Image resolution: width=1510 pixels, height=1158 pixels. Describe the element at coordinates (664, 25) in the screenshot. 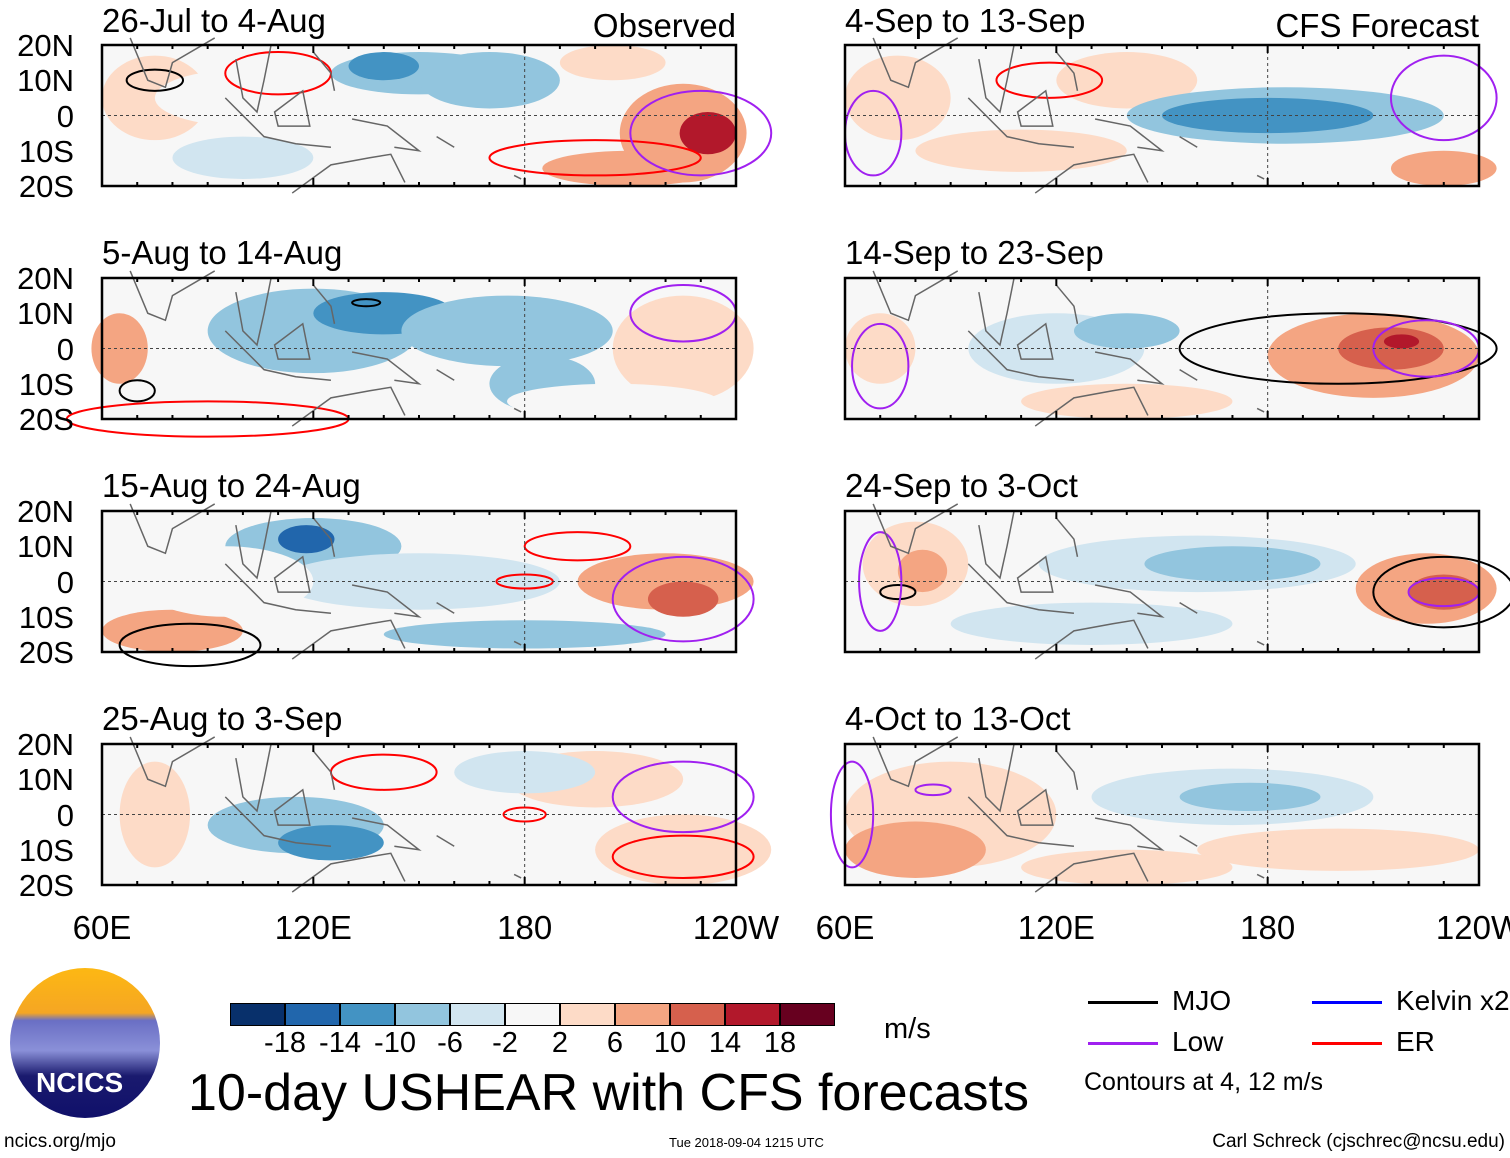

I see `column-label: Observed` at that location.